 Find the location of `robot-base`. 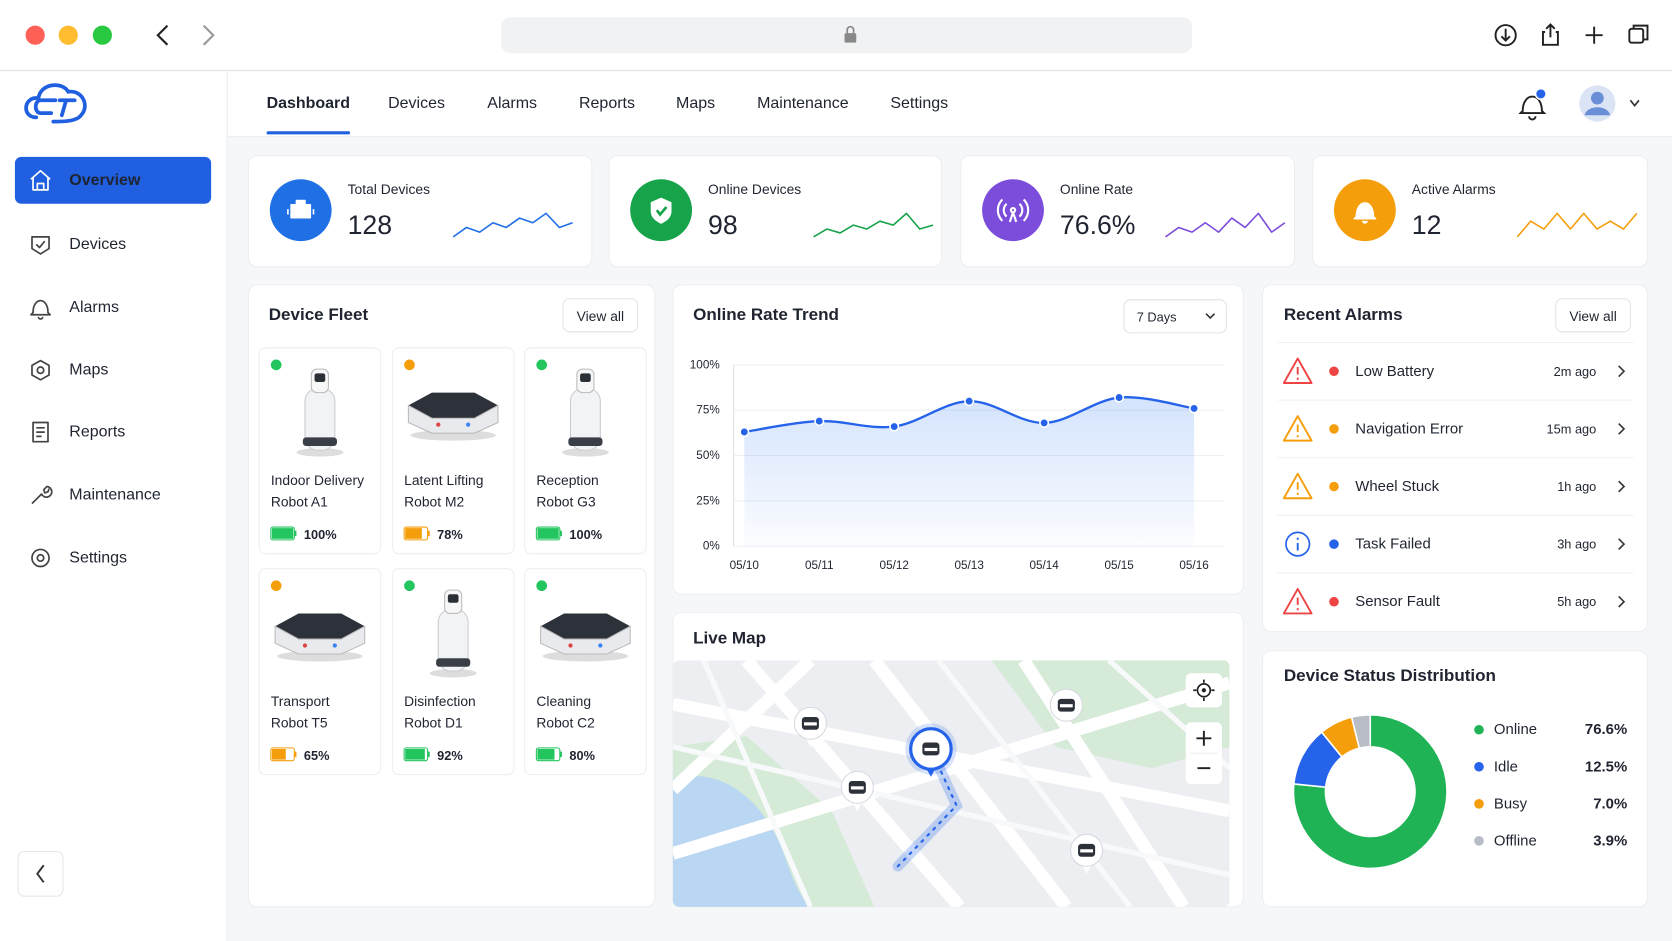

robot-base is located at coordinates (453, 419).